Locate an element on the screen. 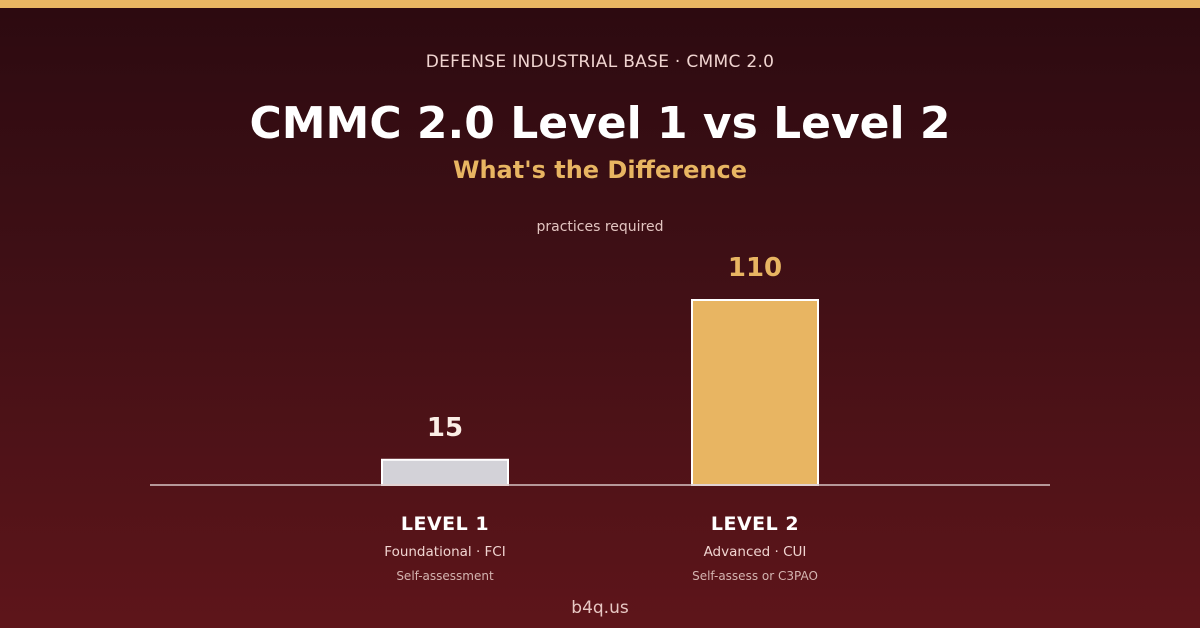 The image size is (1200, 628). data-label-level-1: 15 is located at coordinates (445, 428).